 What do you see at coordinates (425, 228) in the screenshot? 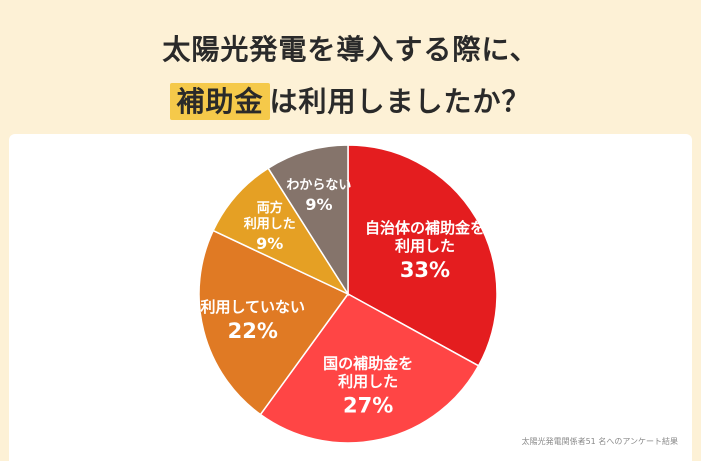
I see `slice-label: 自治体の補助金を` at bounding box center [425, 228].